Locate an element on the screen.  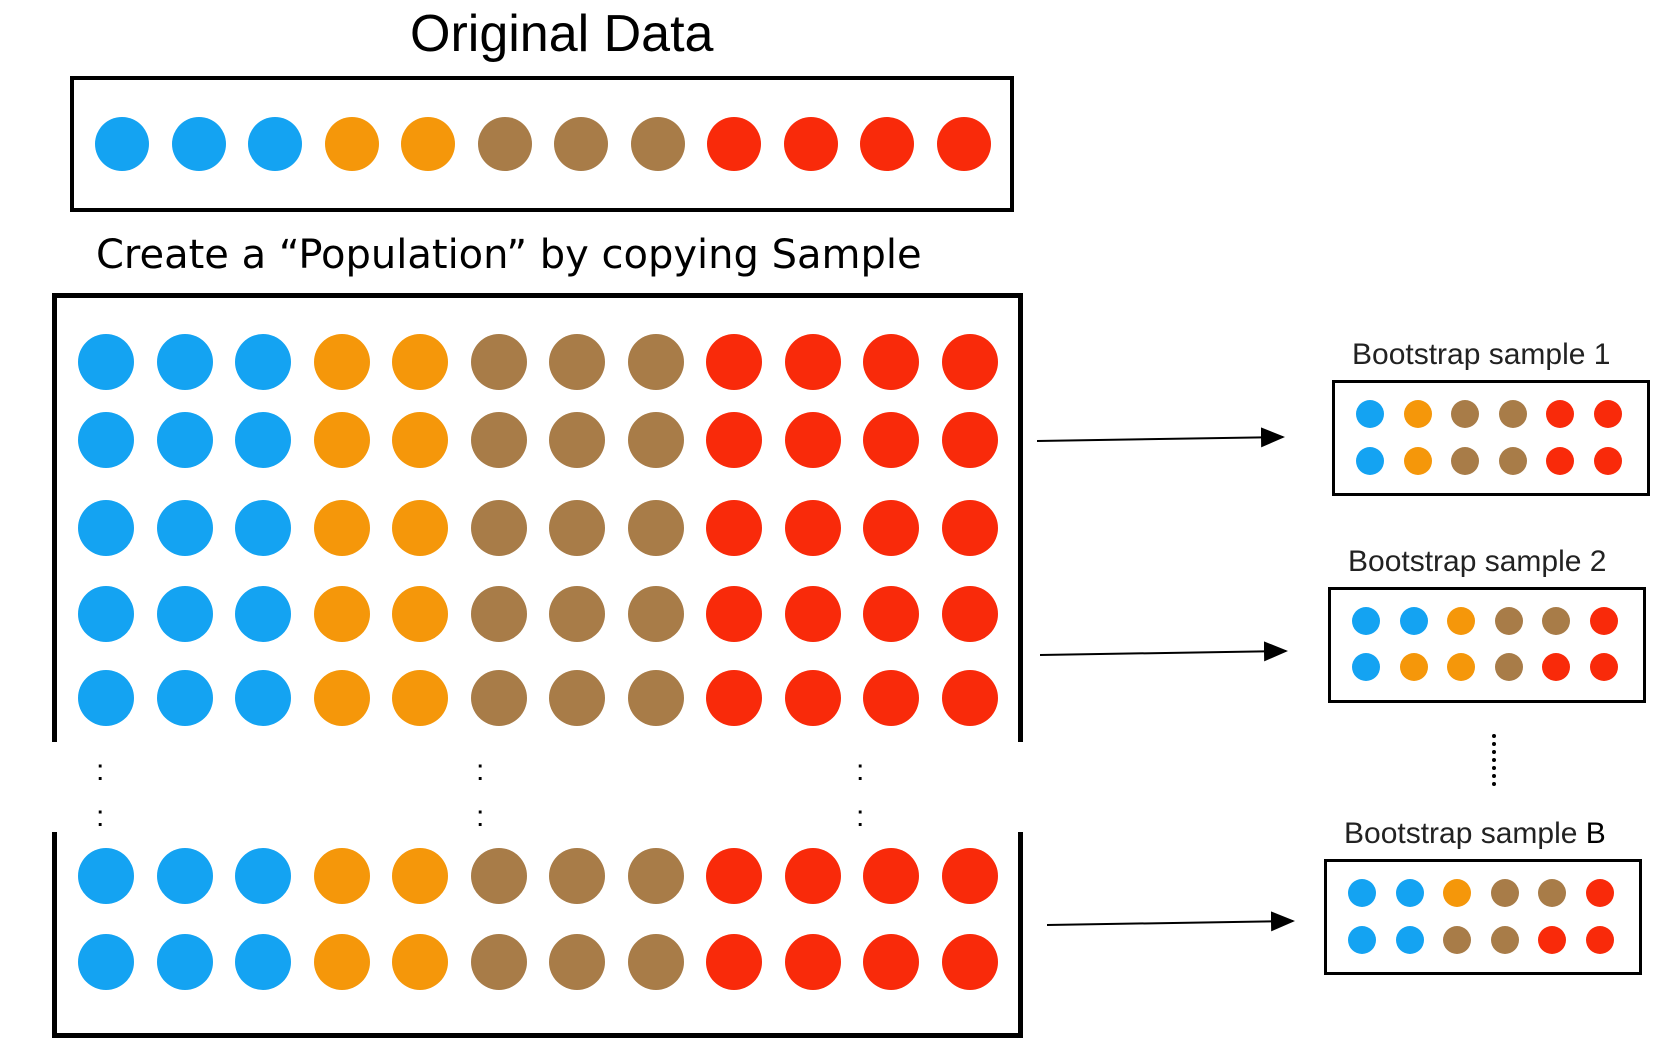
bootstrap-sample-b-box is located at coordinates (1483, 917).